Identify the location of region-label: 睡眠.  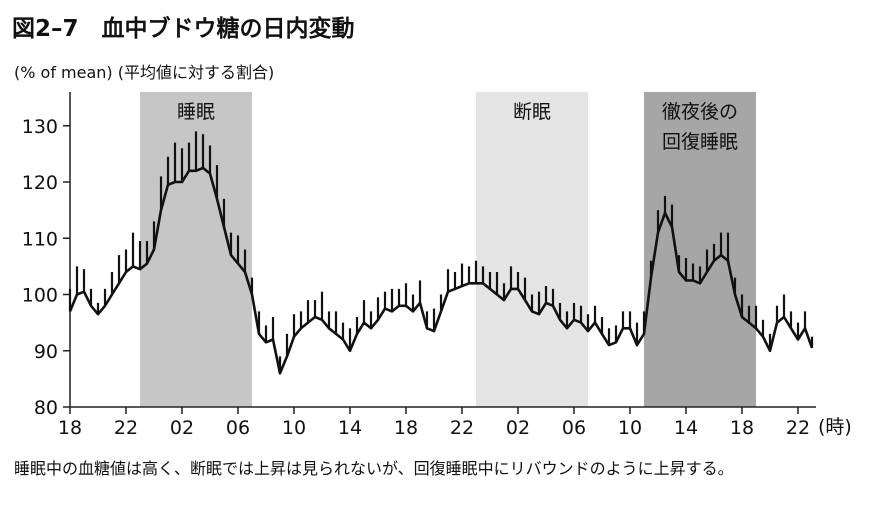
(196, 112).